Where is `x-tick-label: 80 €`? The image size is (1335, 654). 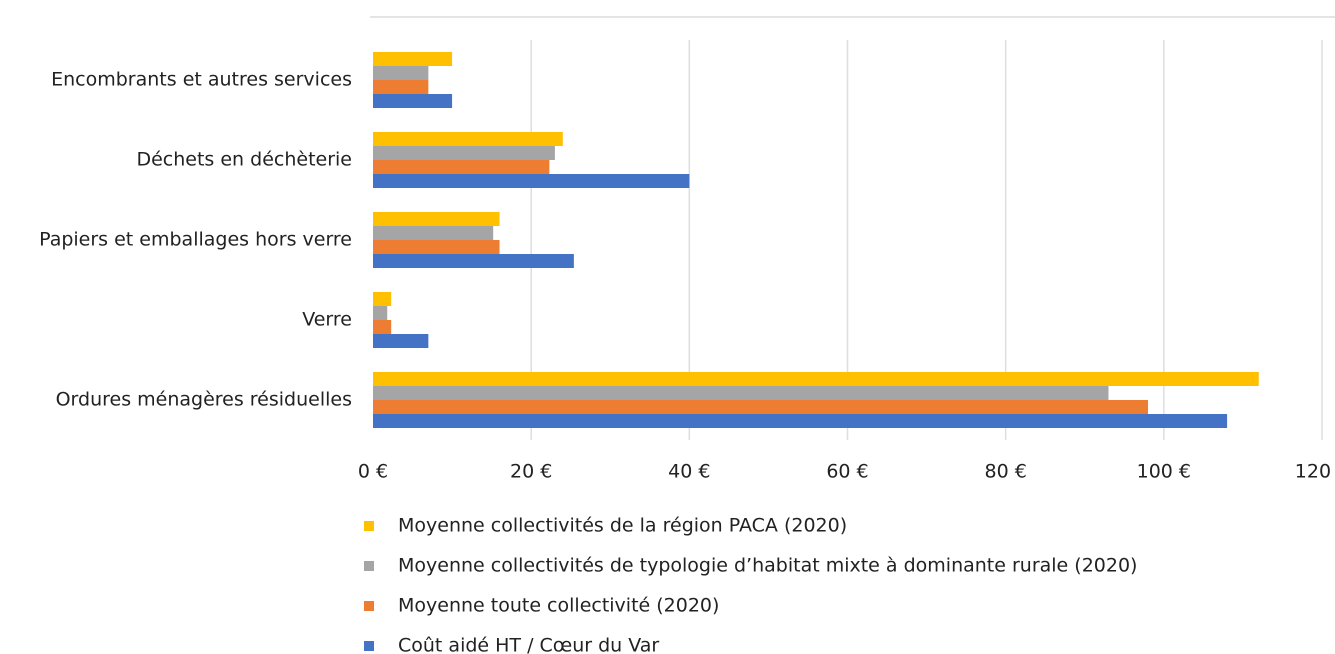
x-tick-label: 80 € is located at coordinates (1006, 472).